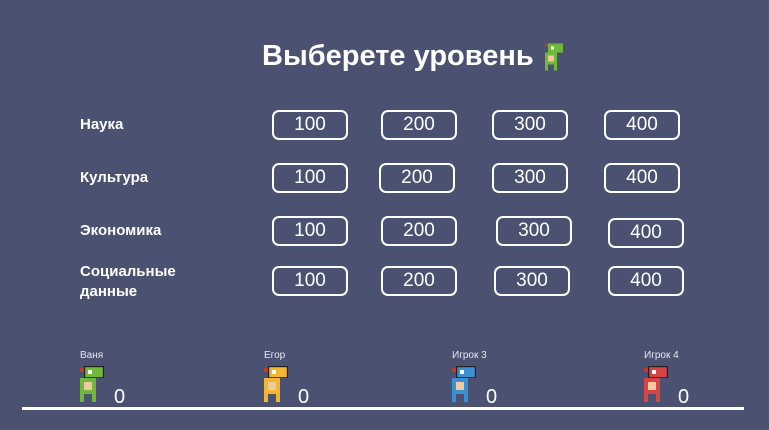 Image resolution: width=769 pixels, height=430 pixels. What do you see at coordinates (469, 355) in the screenshot?
I see `player-name: Игрок 3` at bounding box center [469, 355].